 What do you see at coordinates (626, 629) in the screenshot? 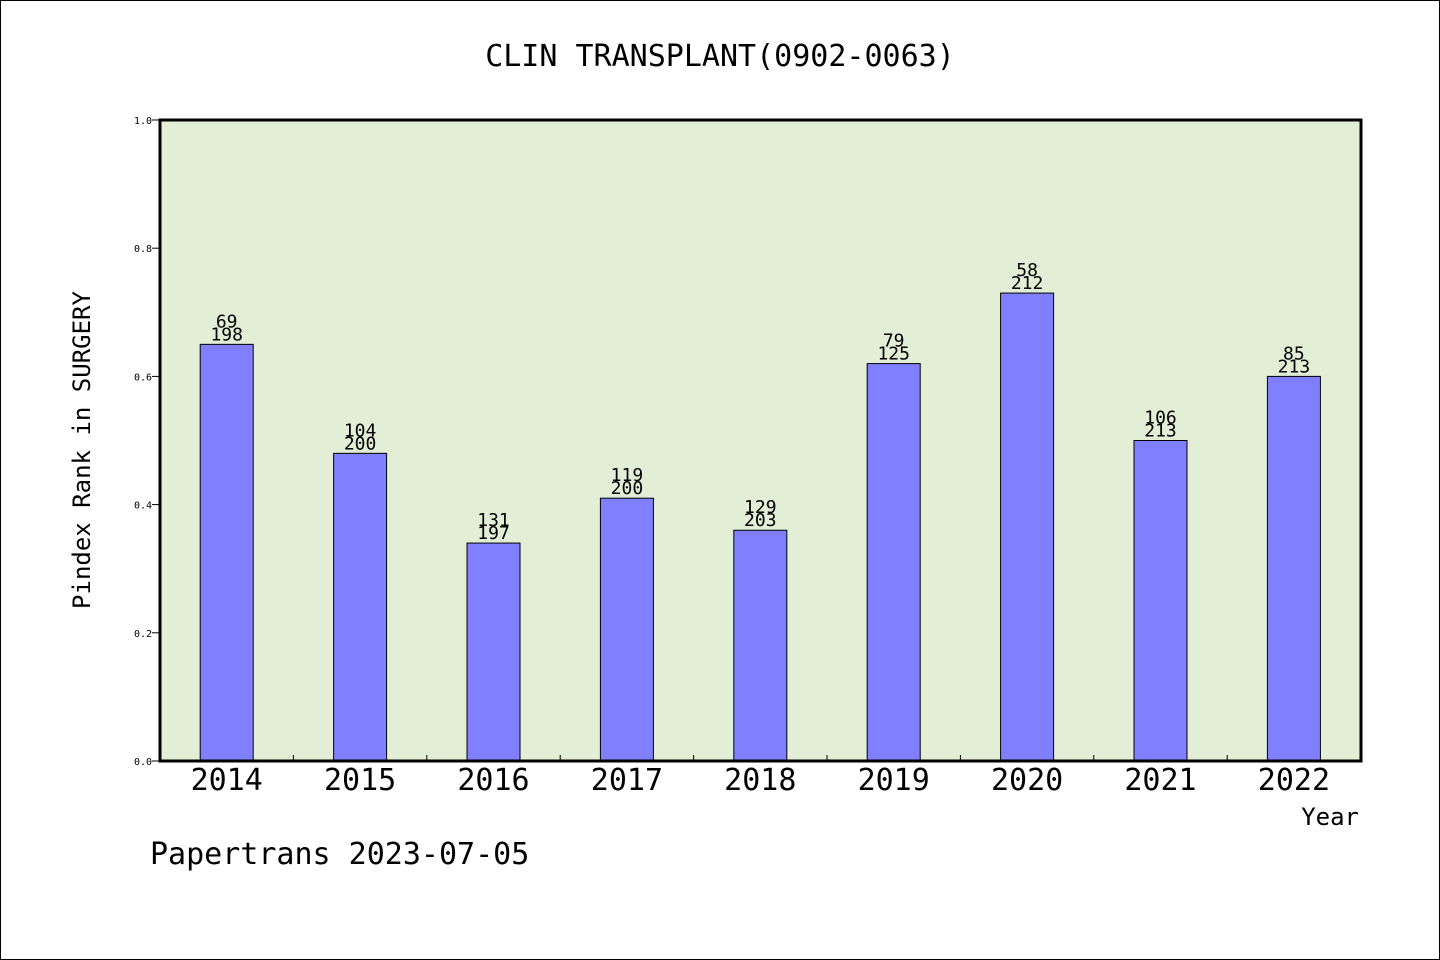
I see `bar-2017` at bounding box center [626, 629].